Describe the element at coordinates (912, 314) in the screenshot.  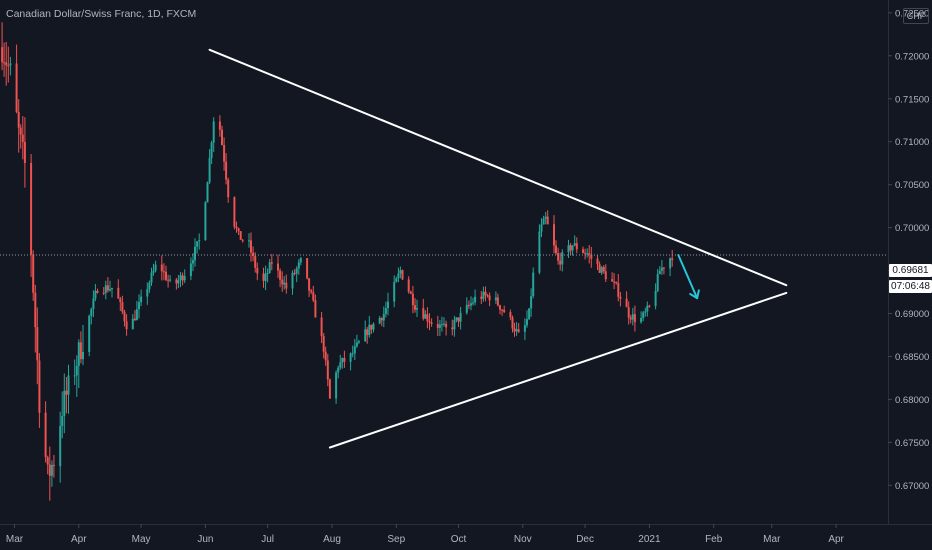
I see `y-tick-label: 0.69000` at that location.